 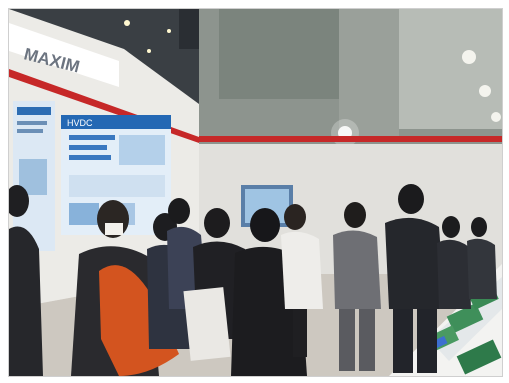 I want to click on svg-text: HVDC, so click(x=80, y=123).